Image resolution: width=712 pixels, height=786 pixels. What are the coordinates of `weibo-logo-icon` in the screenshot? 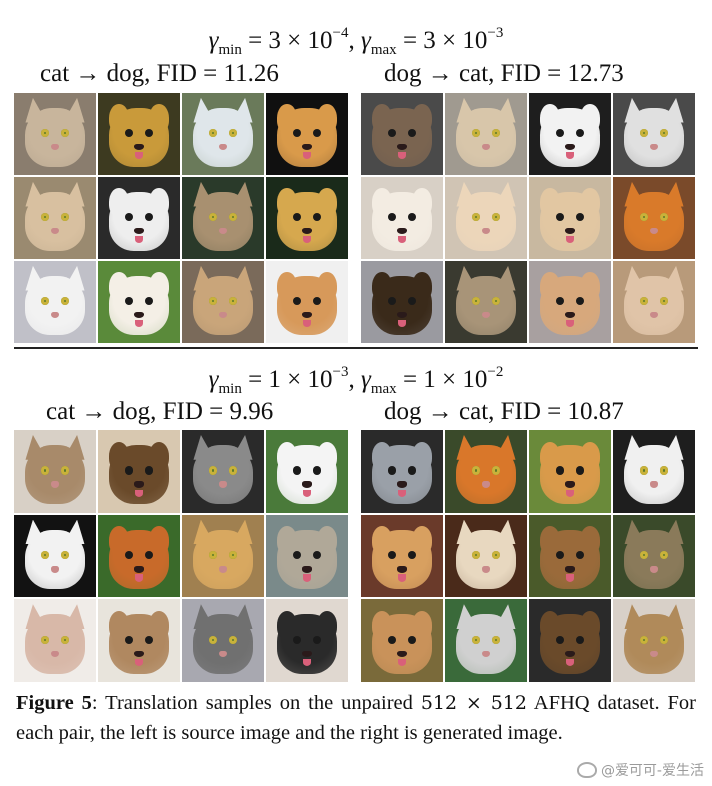 It's located at (586, 770).